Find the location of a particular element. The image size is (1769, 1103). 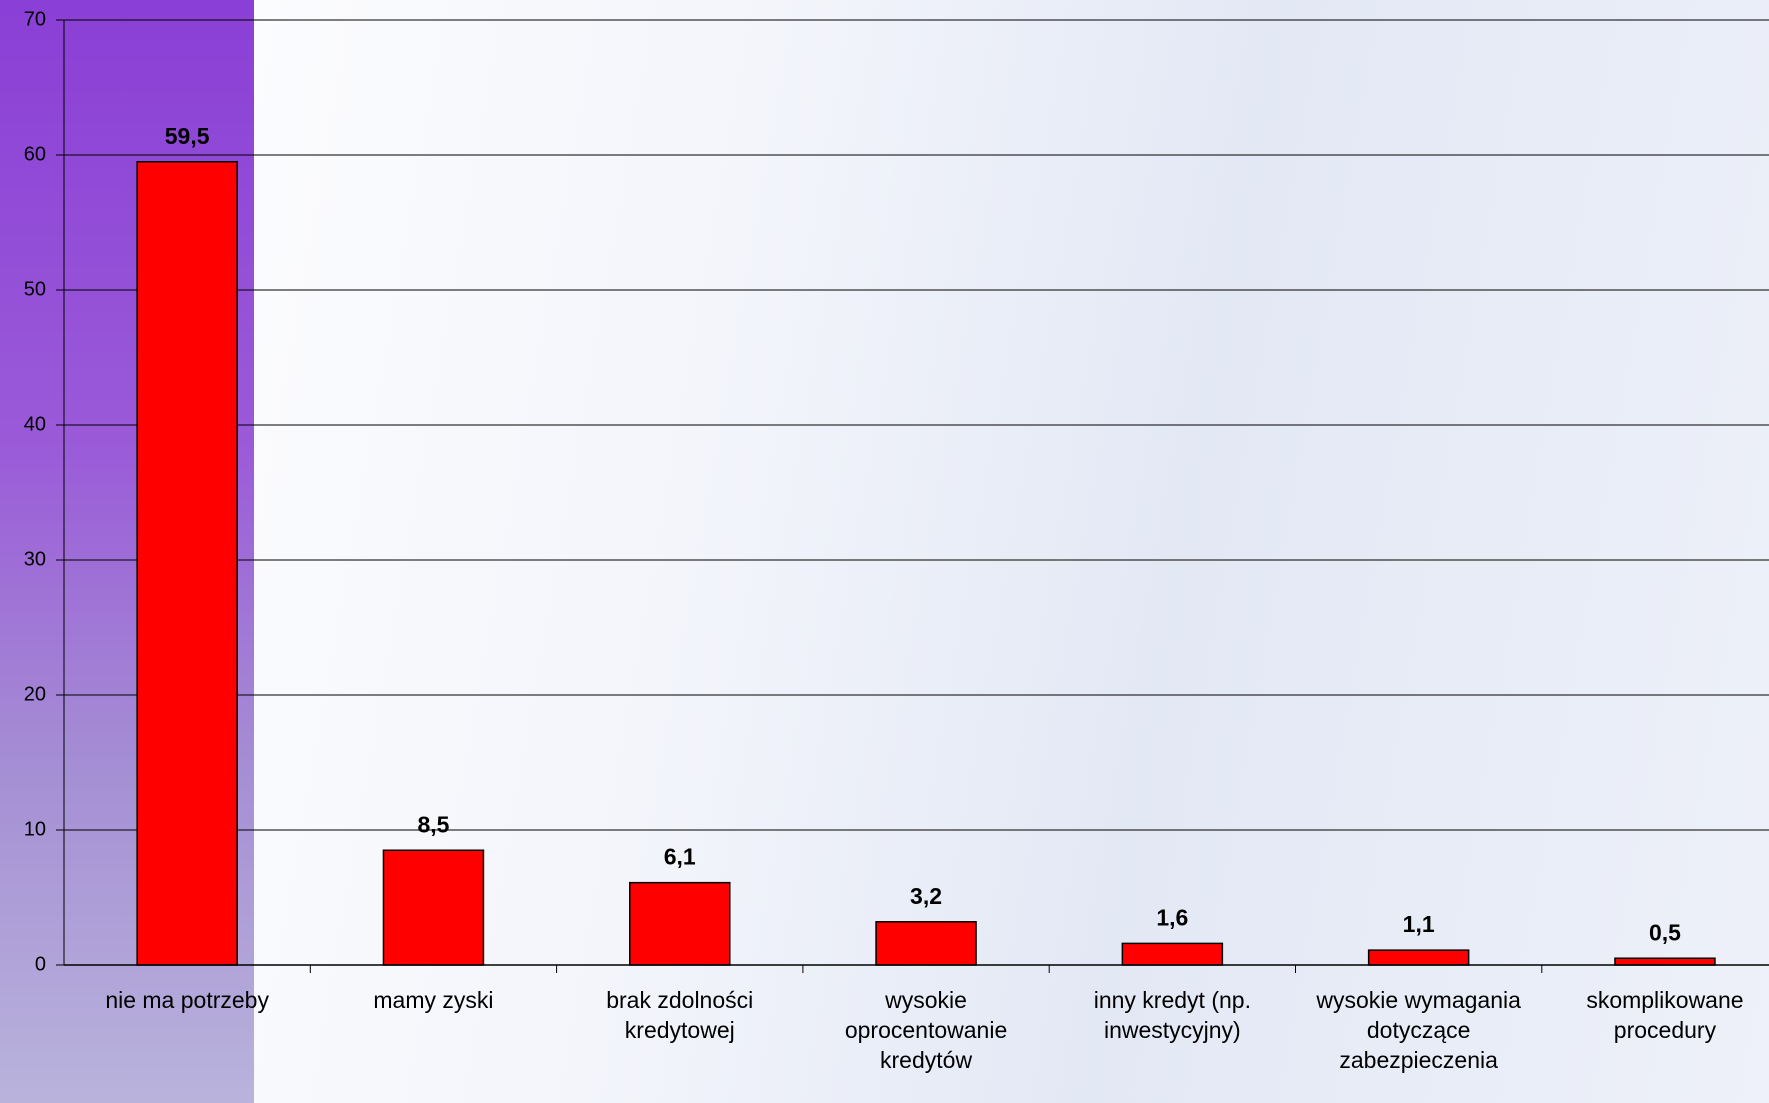

x-tick-label: nie ma potrzeby is located at coordinates (187, 1000).